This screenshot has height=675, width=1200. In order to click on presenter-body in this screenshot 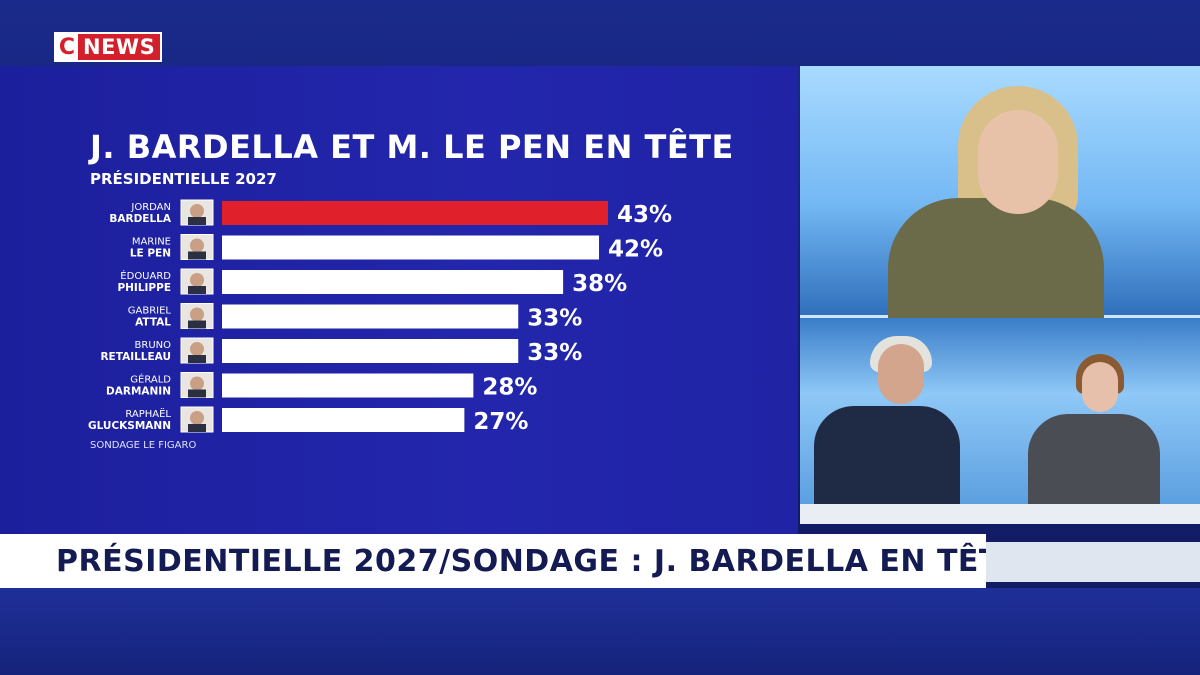, I will do `click(996, 258)`.